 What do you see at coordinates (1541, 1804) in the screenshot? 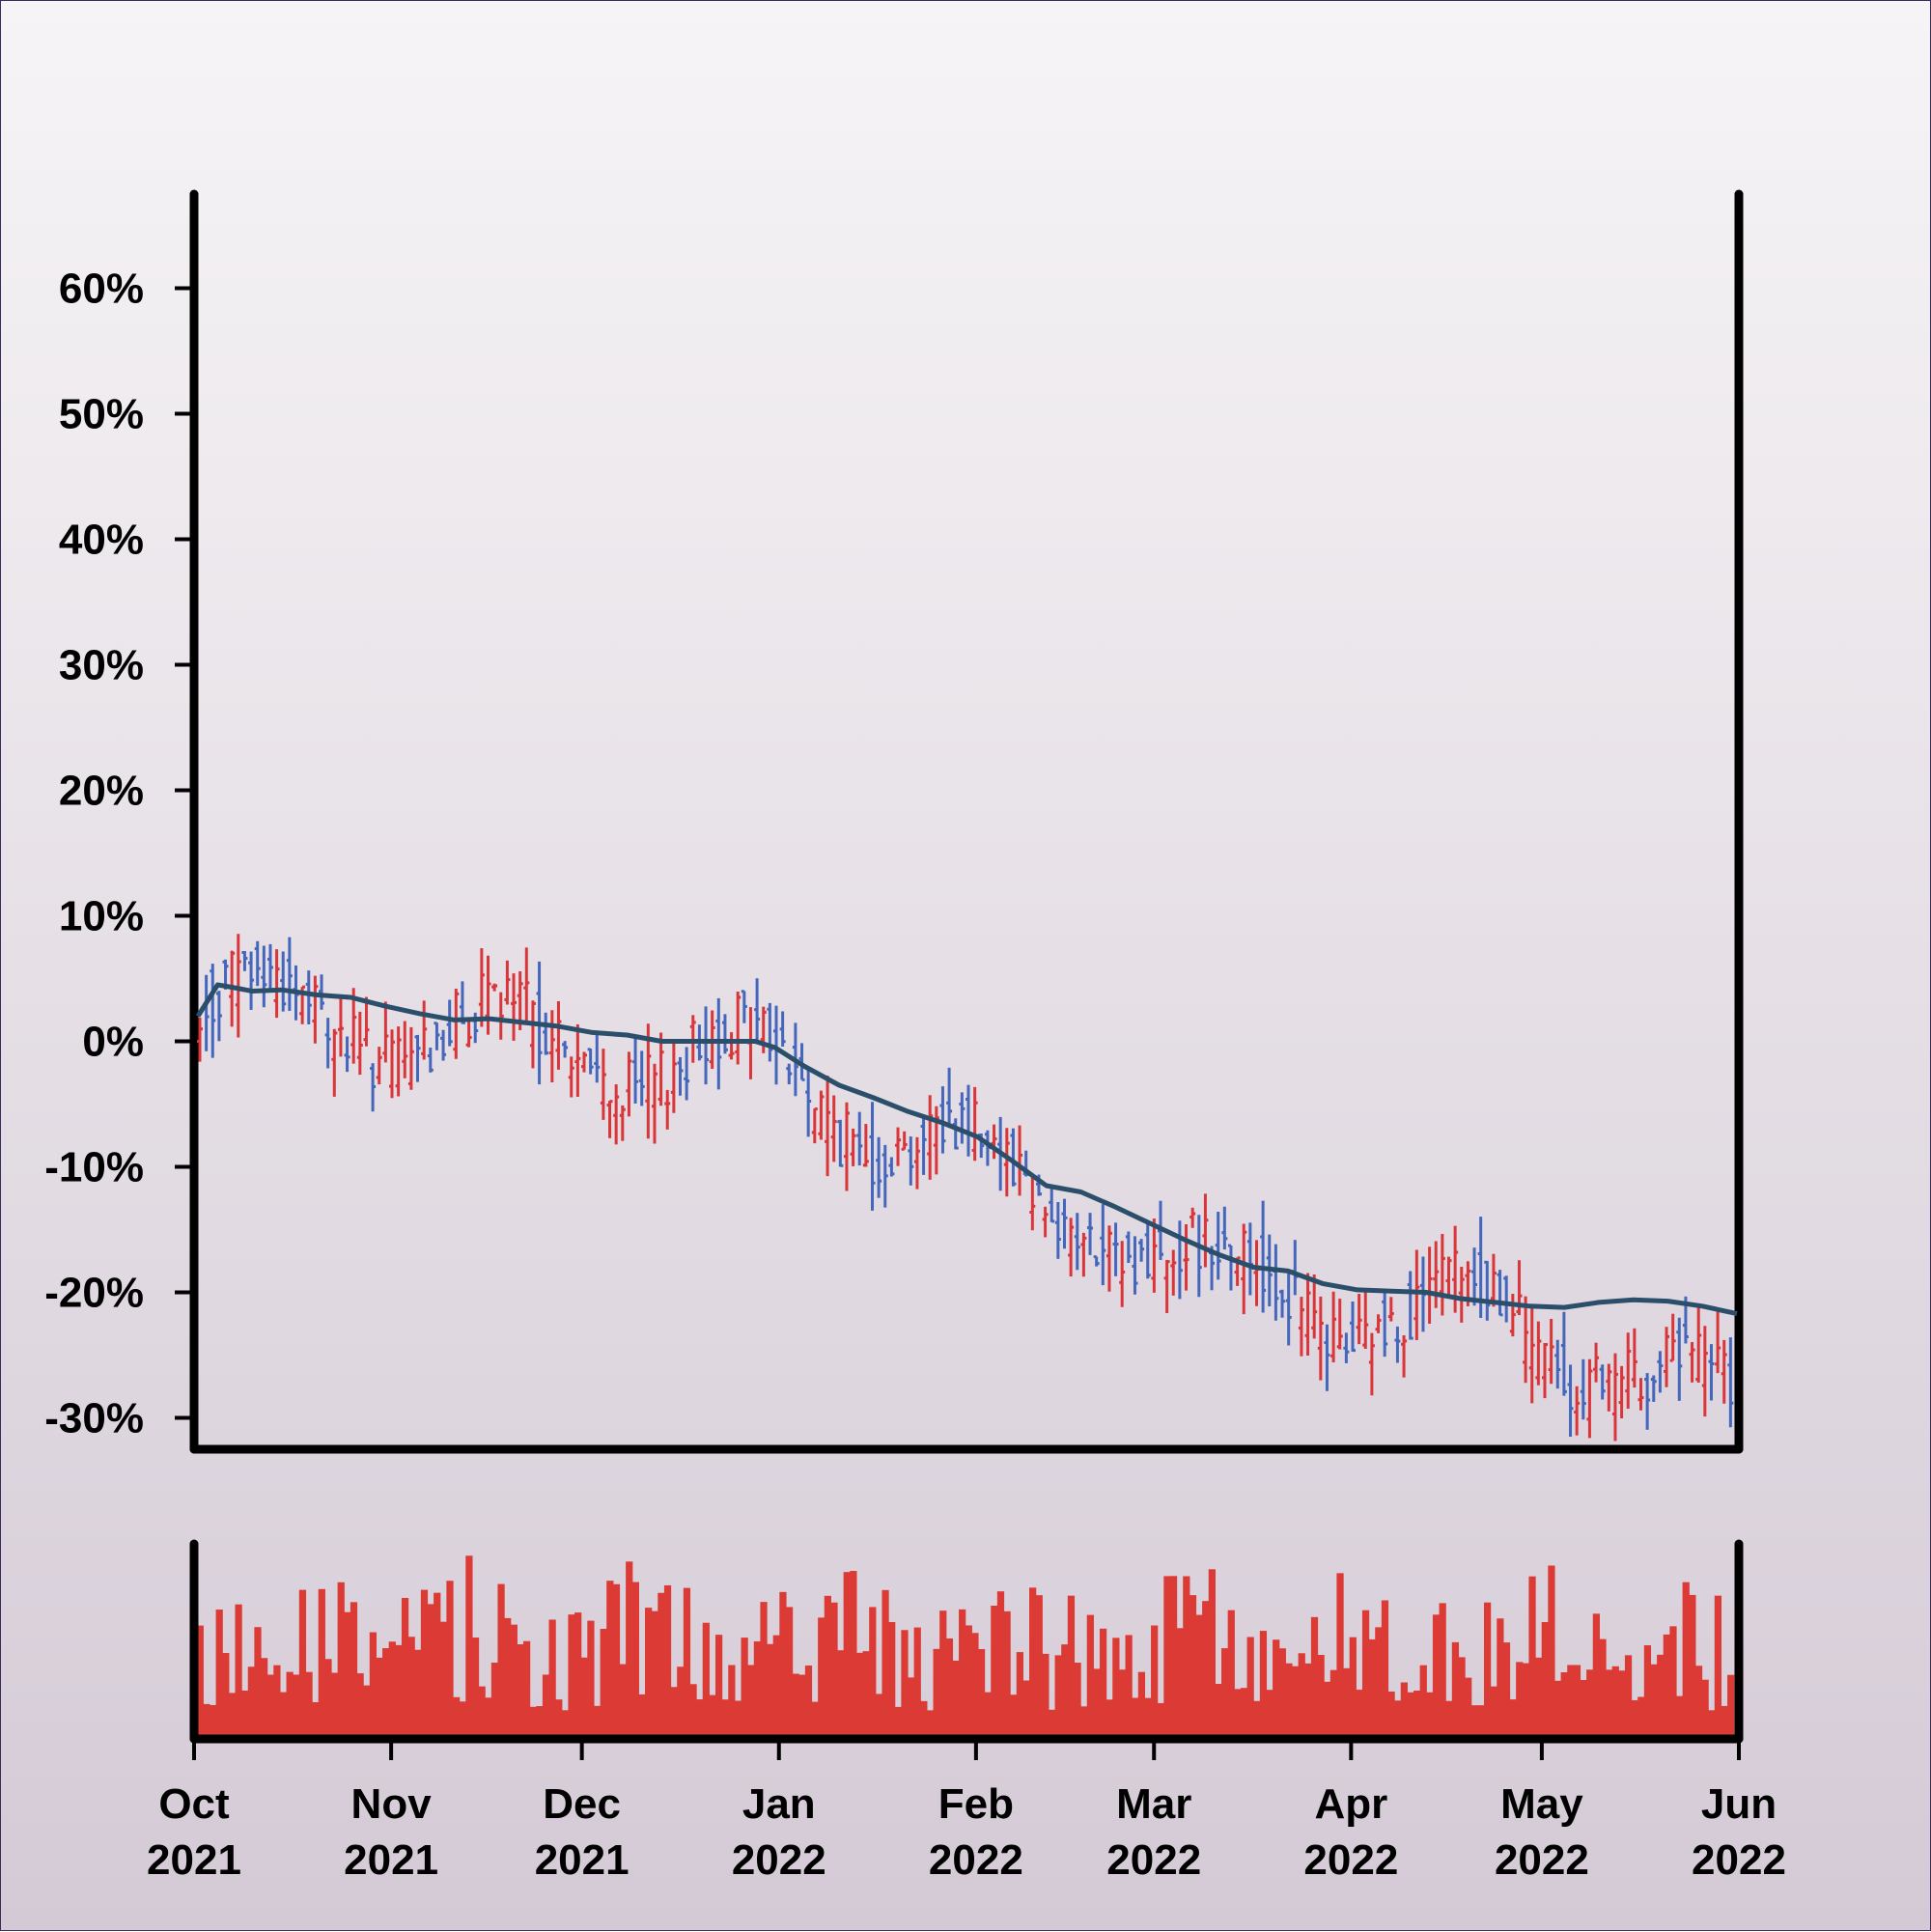
I see `x-tick-month-label: May` at bounding box center [1541, 1804].